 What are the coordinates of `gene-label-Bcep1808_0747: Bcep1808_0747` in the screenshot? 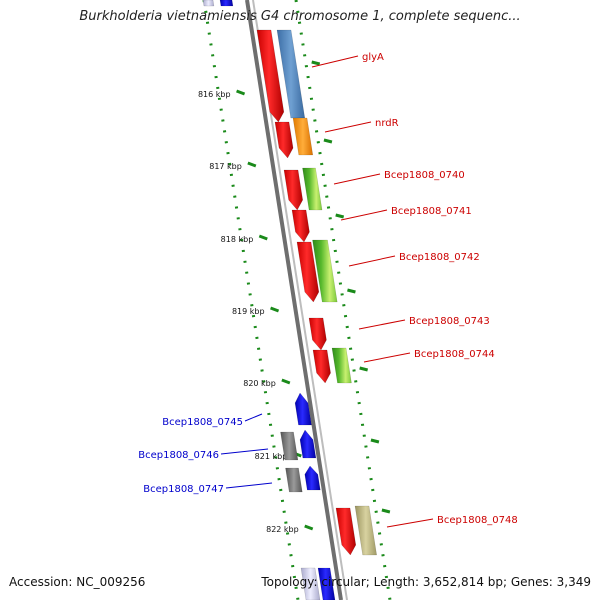 It's located at (183, 489).